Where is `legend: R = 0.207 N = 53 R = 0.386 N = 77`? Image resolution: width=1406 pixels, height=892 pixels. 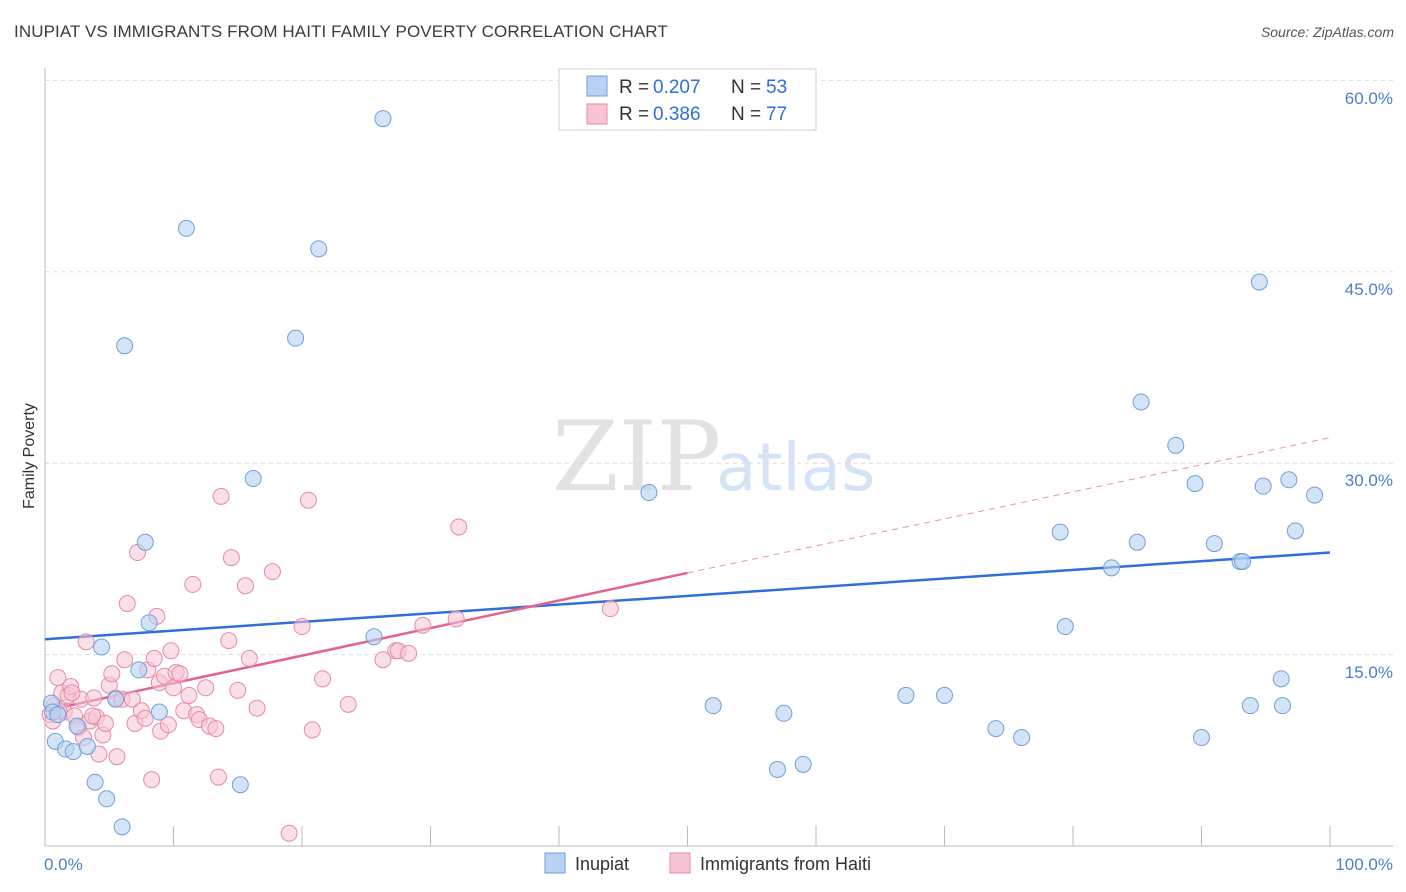
legend: R = 0.207 N = 53 R = 0.386 N = 77 is located at coordinates (687, 99).